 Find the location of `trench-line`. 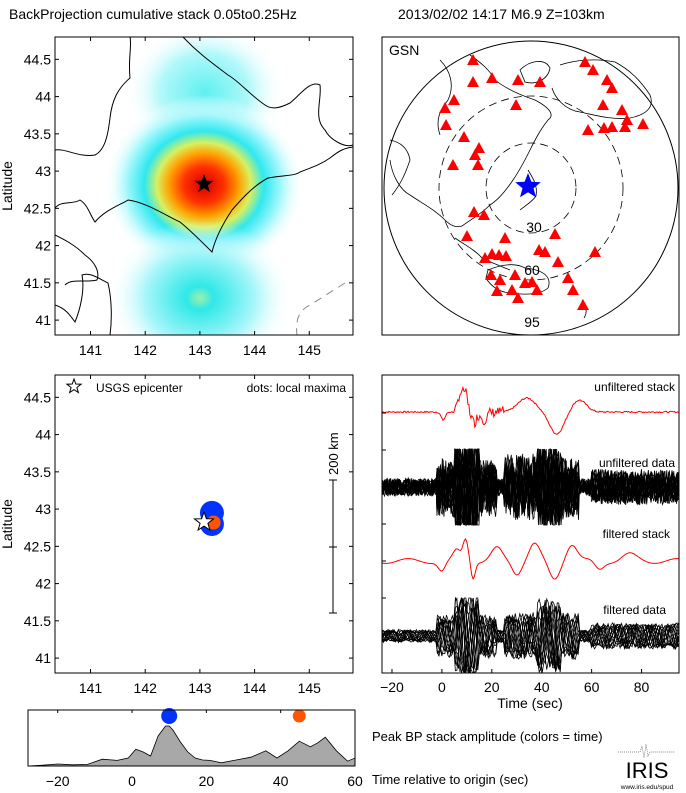

trench-line is located at coordinates (321, 308).